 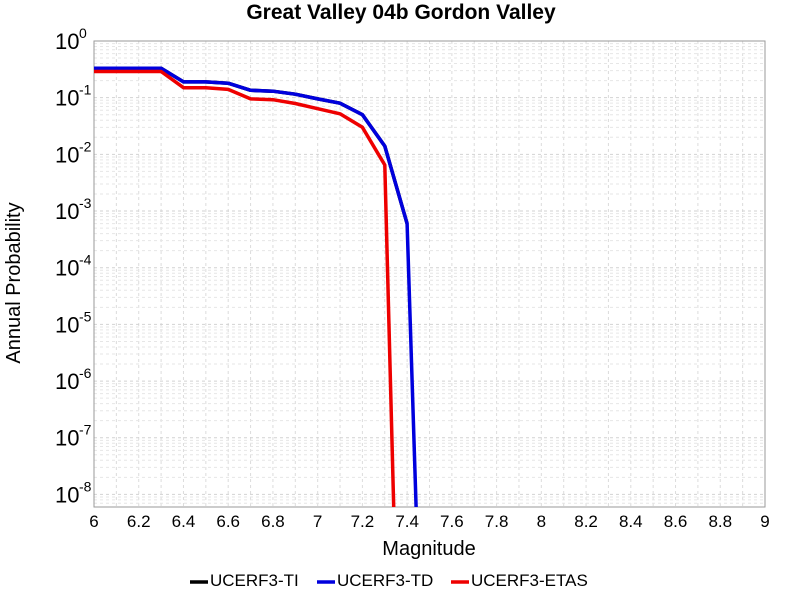 I want to click on y-tick-label: 10 -1, so click(x=73, y=96).